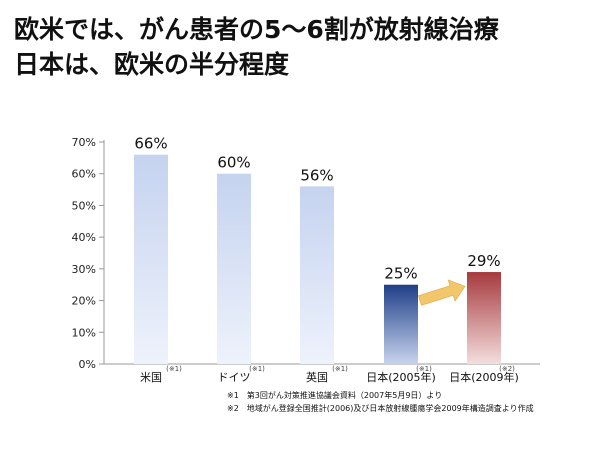 The width and height of the screenshot is (600, 450). What do you see at coordinates (483, 261) in the screenshot?
I see `bar-value-label: 29%` at bounding box center [483, 261].